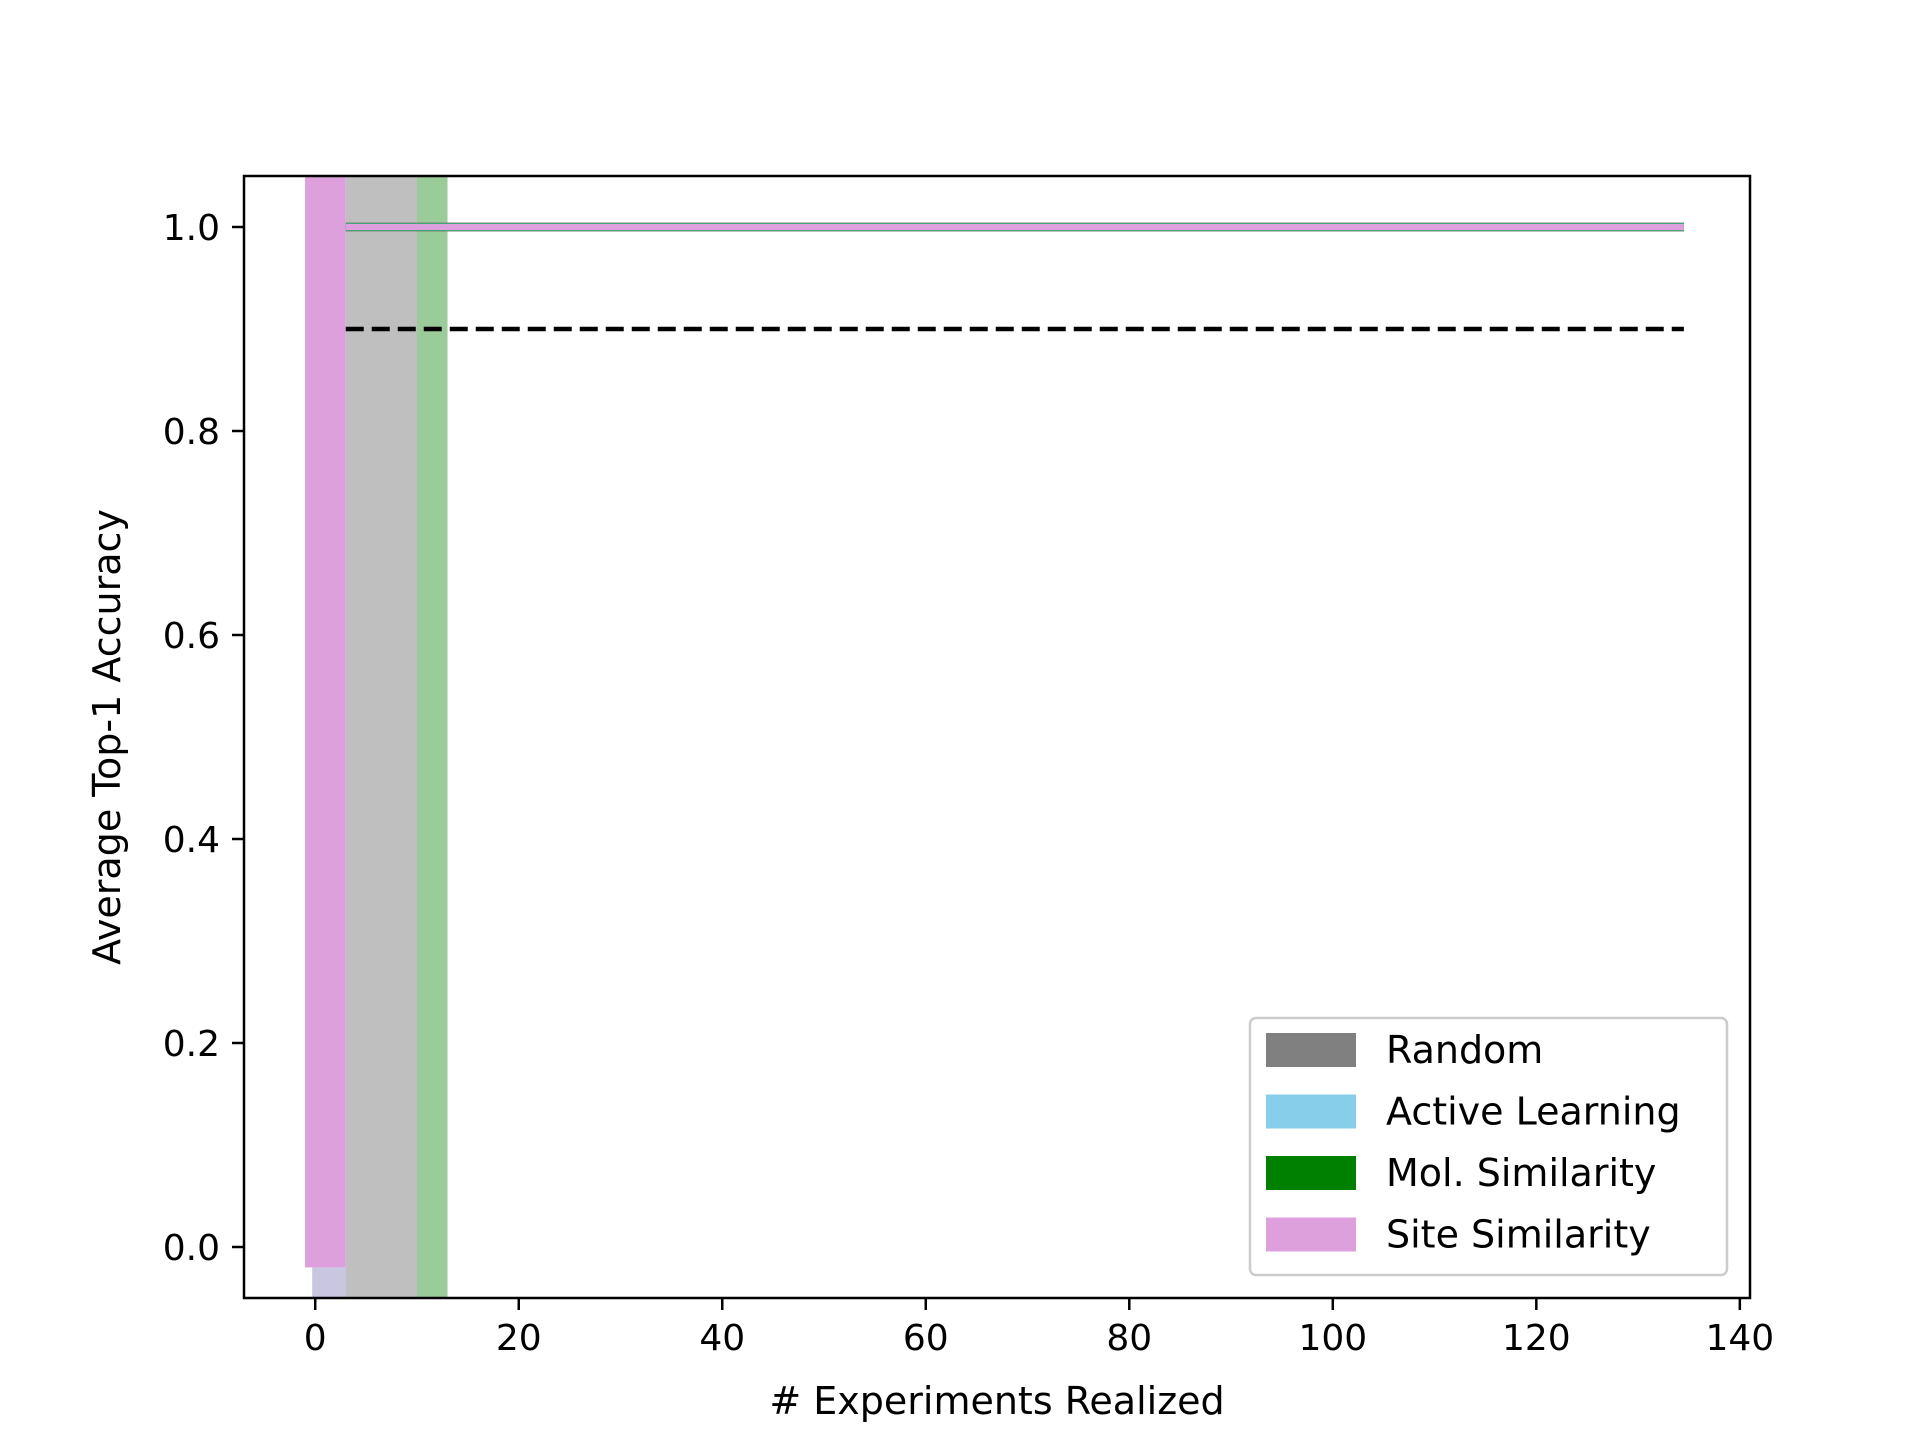 This screenshot has width=1920, height=1440. I want to click on y-tick-label: 0.4, so click(191, 840).